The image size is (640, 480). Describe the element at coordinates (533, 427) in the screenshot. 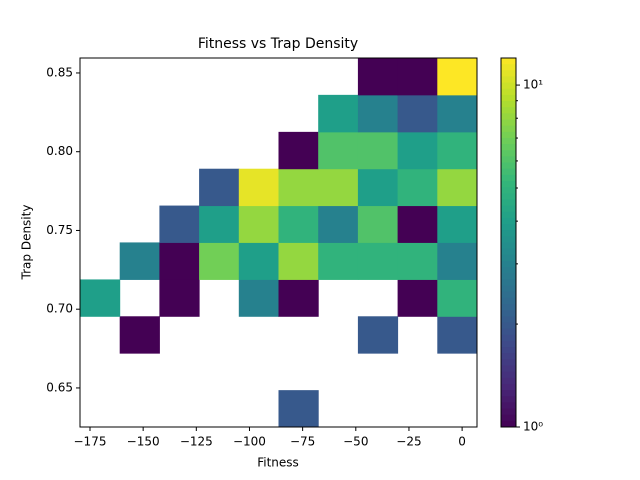

I see `colorbar-tick-label: 10⁰` at that location.